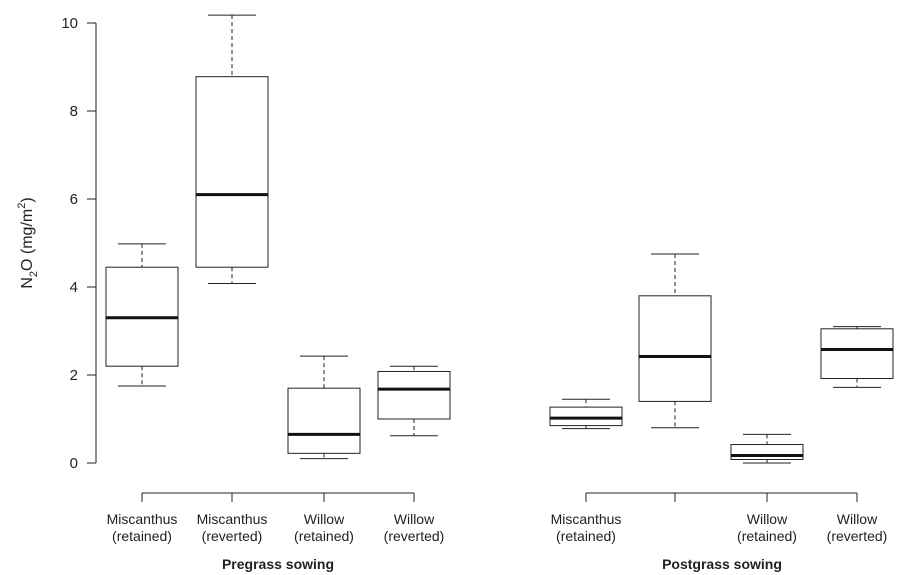 This screenshot has height=575, width=902. Describe the element at coordinates (74, 375) in the screenshot. I see `y-tick-label: 2` at that location.